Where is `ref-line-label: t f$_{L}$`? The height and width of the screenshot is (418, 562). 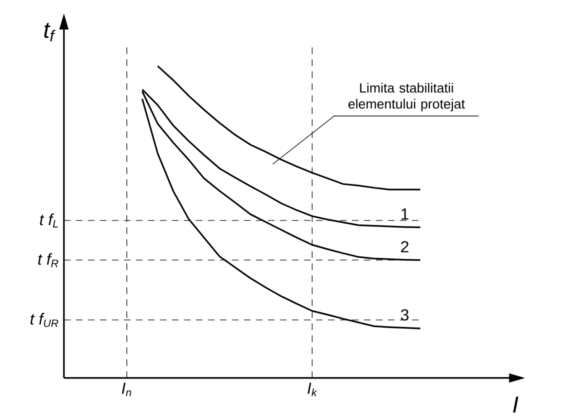 ref-line-label: t f$_{L}$ is located at coordinates (49, 220).